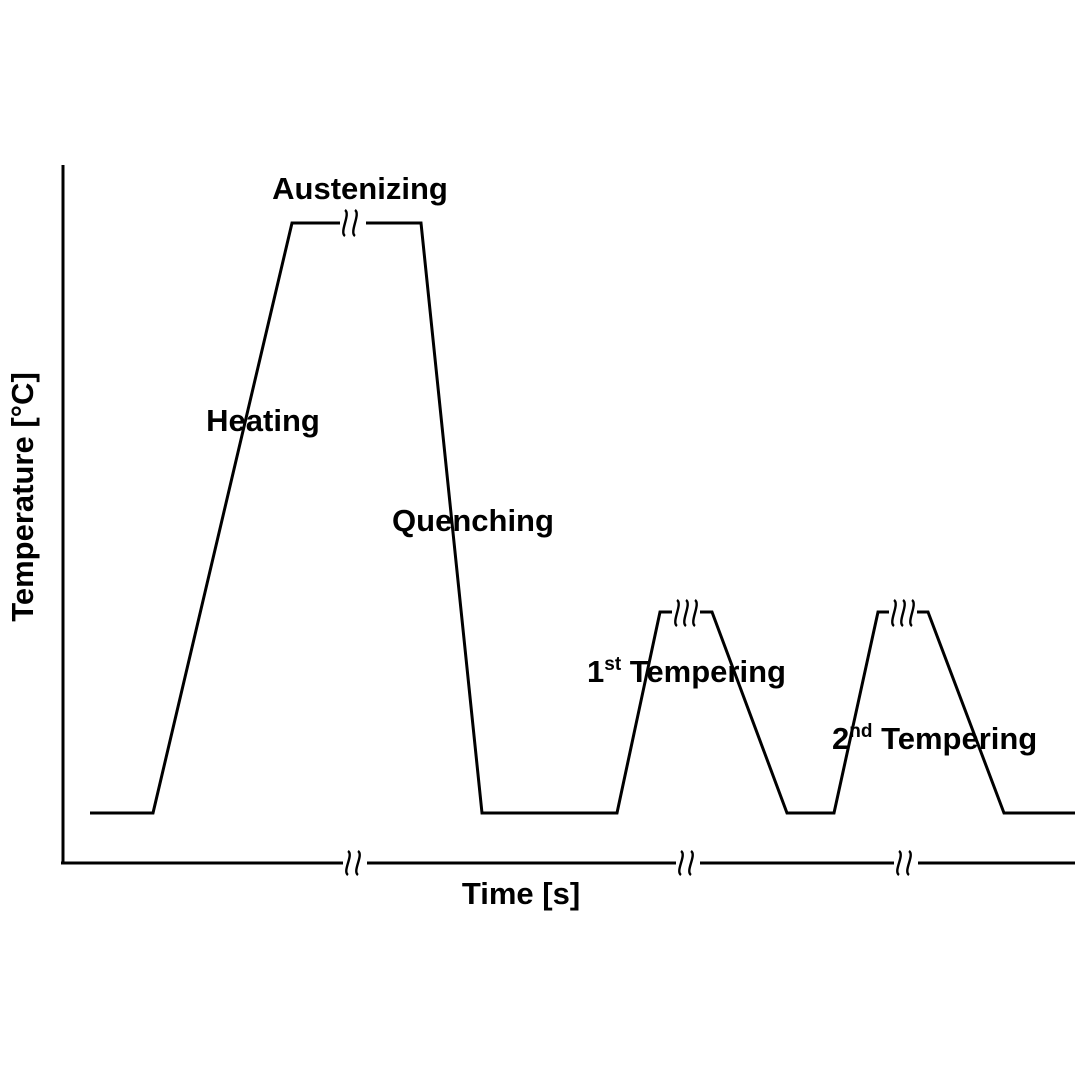 The width and height of the screenshot is (1080, 1080). Describe the element at coordinates (263, 420) in the screenshot. I see `heating-label: Heating` at that location.